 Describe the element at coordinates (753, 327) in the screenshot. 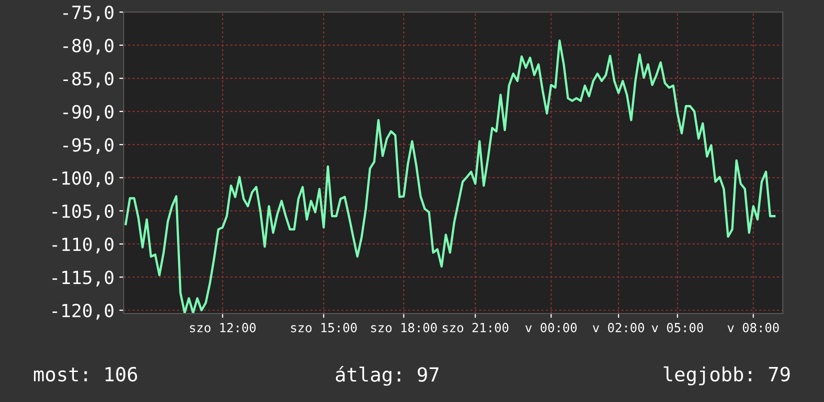

I see `x-tick-label: v 08:00` at that location.